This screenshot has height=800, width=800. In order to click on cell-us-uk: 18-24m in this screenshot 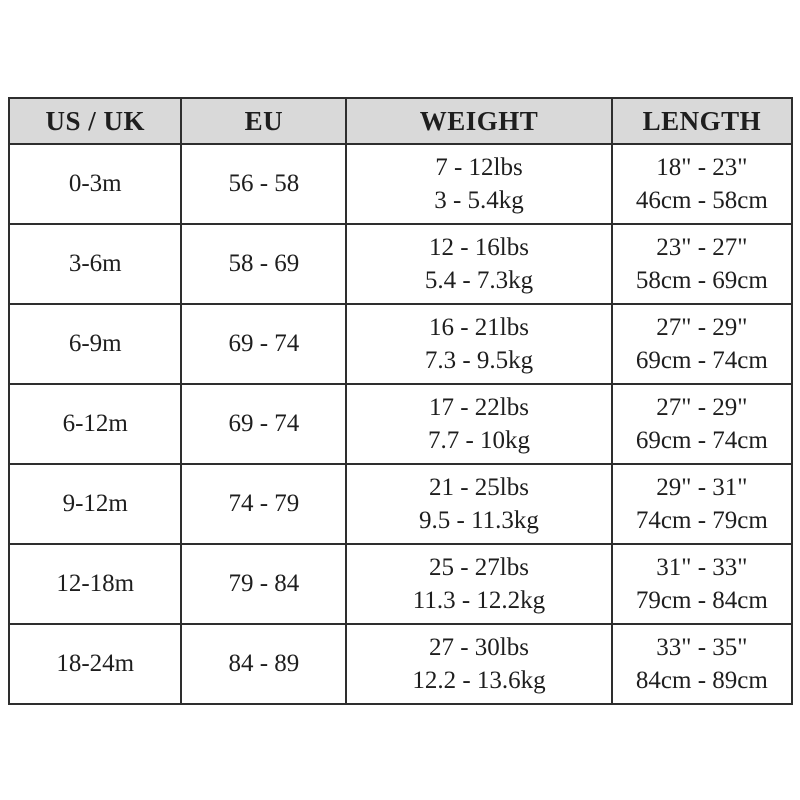, I will do `click(95, 664)`.